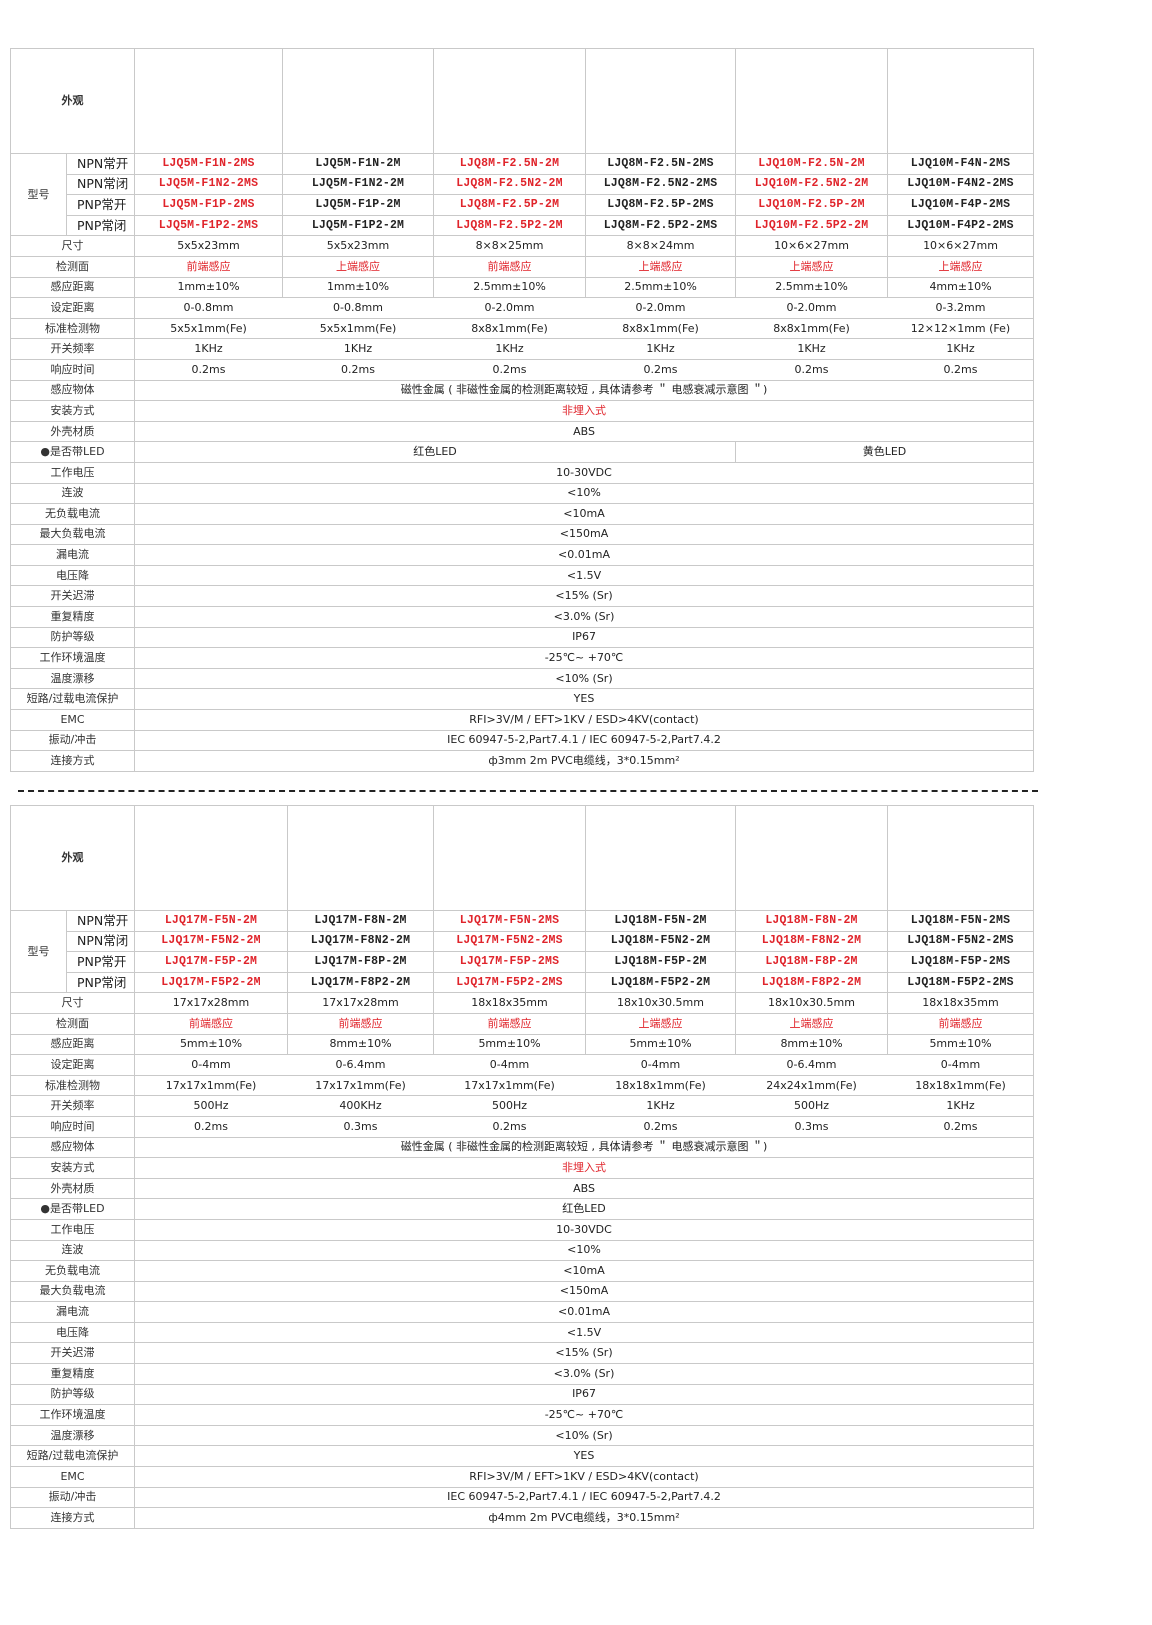 This screenshot has width=1152, height=1625. Describe the element at coordinates (211, 921) in the screenshot. I see `model-number: LJQ17M-F5N-2M` at that location.